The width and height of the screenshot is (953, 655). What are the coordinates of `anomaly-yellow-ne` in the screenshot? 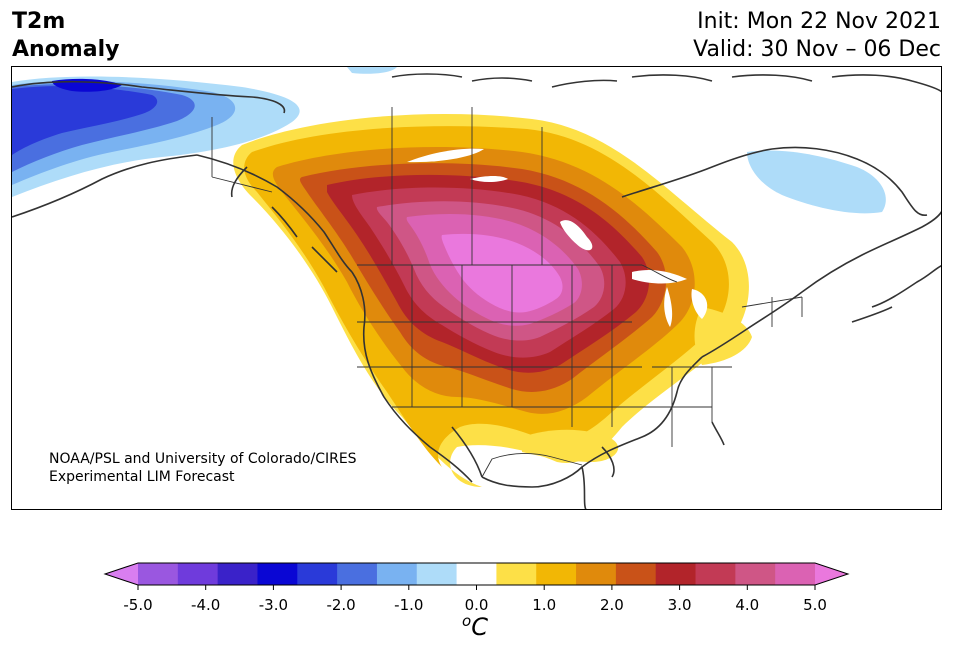 It's located at (723, 336).